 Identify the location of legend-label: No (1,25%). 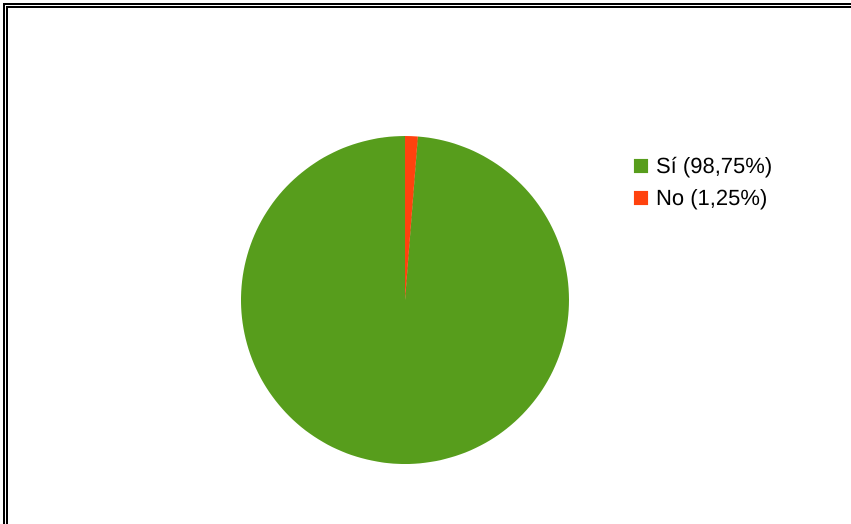
(712, 197).